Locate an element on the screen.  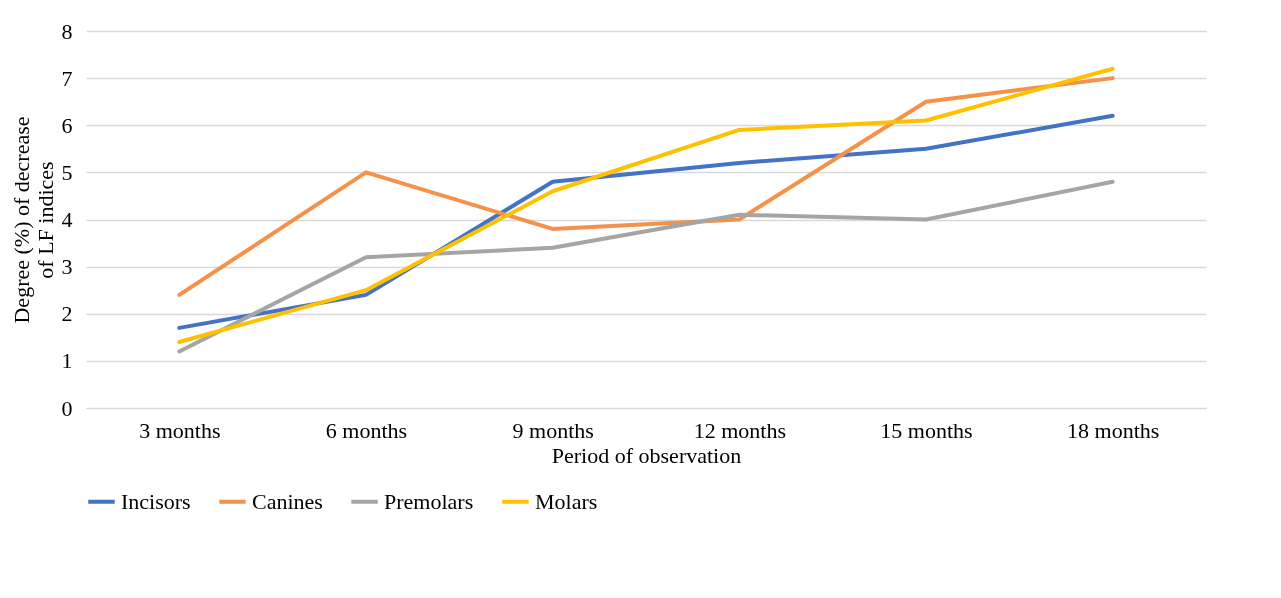
y-tick-label: 4 is located at coordinates (67, 219).